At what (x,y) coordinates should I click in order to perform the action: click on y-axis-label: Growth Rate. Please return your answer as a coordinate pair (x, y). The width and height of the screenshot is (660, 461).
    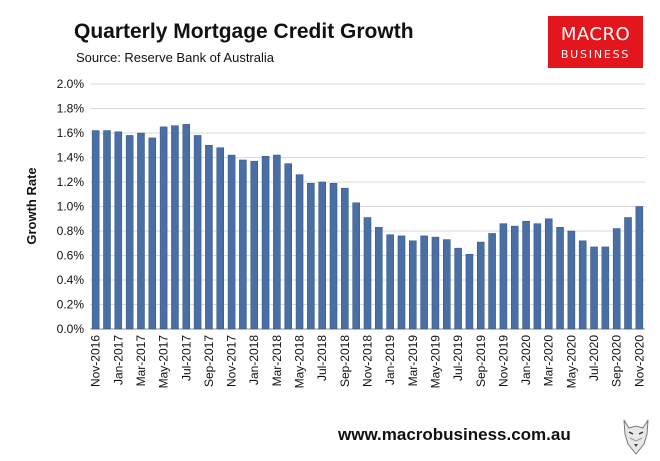
    Looking at the image, I should click on (31, 205).